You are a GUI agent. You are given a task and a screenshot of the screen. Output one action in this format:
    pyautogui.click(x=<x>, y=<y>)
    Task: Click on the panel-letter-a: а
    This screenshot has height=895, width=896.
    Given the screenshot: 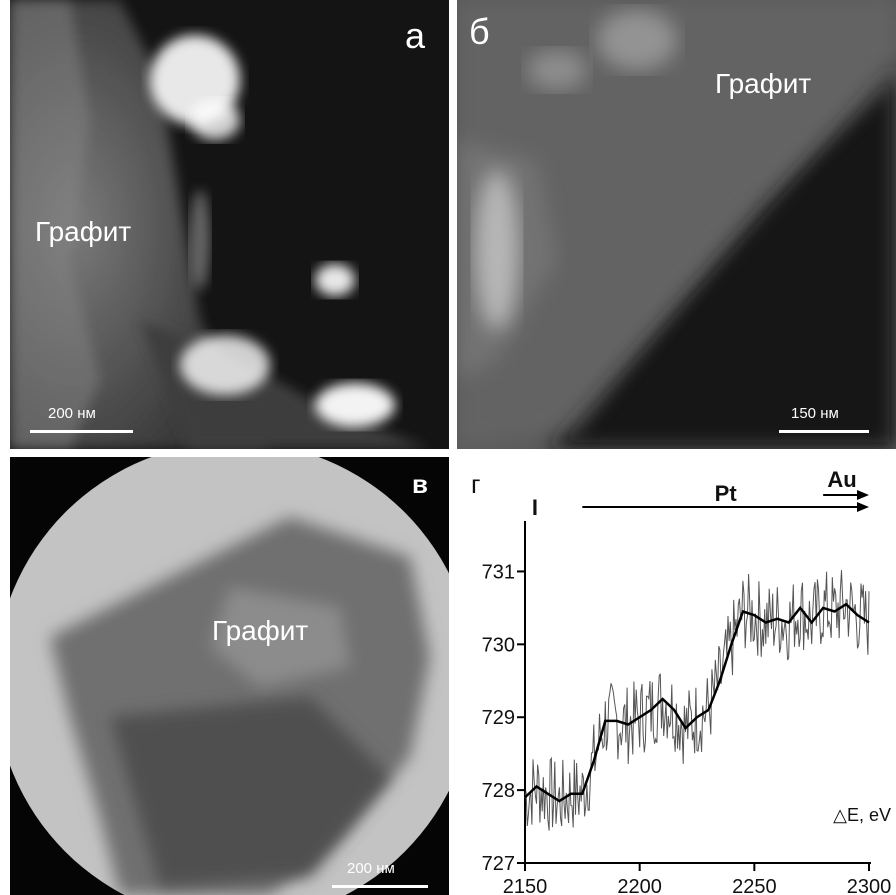 What is the action you would take?
    pyautogui.click(x=415, y=35)
    